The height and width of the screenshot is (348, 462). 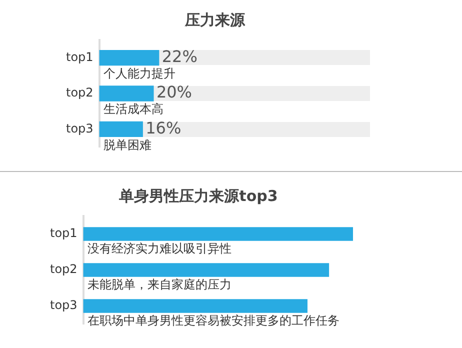 What do you see at coordinates (215, 19) in the screenshot?
I see `chart-title: 压力来源` at bounding box center [215, 19].